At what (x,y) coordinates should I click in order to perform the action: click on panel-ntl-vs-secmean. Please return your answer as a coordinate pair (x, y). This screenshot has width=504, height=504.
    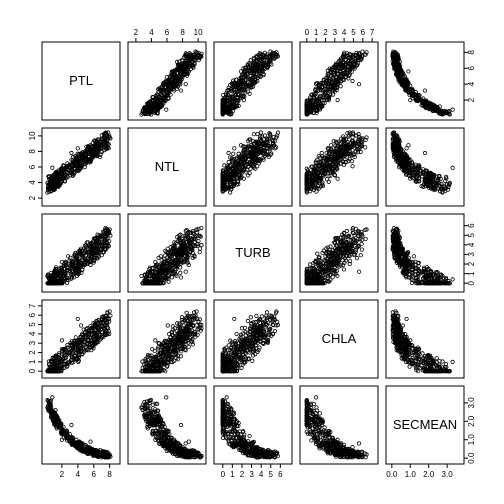
    Looking at the image, I should click on (425, 167).